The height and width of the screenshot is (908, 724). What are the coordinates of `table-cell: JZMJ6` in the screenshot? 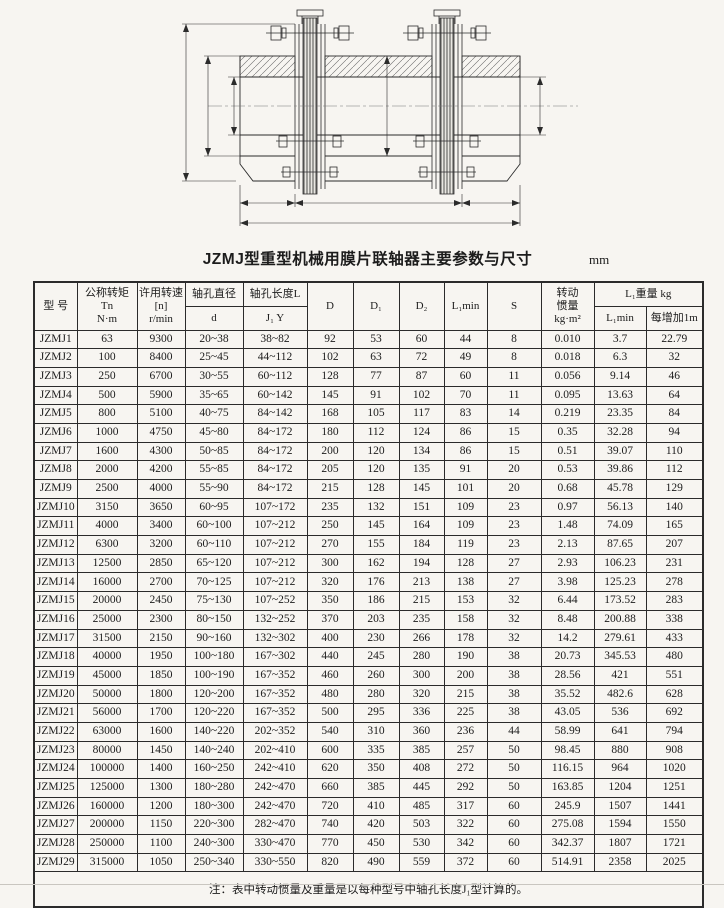 It's located at (55, 432).